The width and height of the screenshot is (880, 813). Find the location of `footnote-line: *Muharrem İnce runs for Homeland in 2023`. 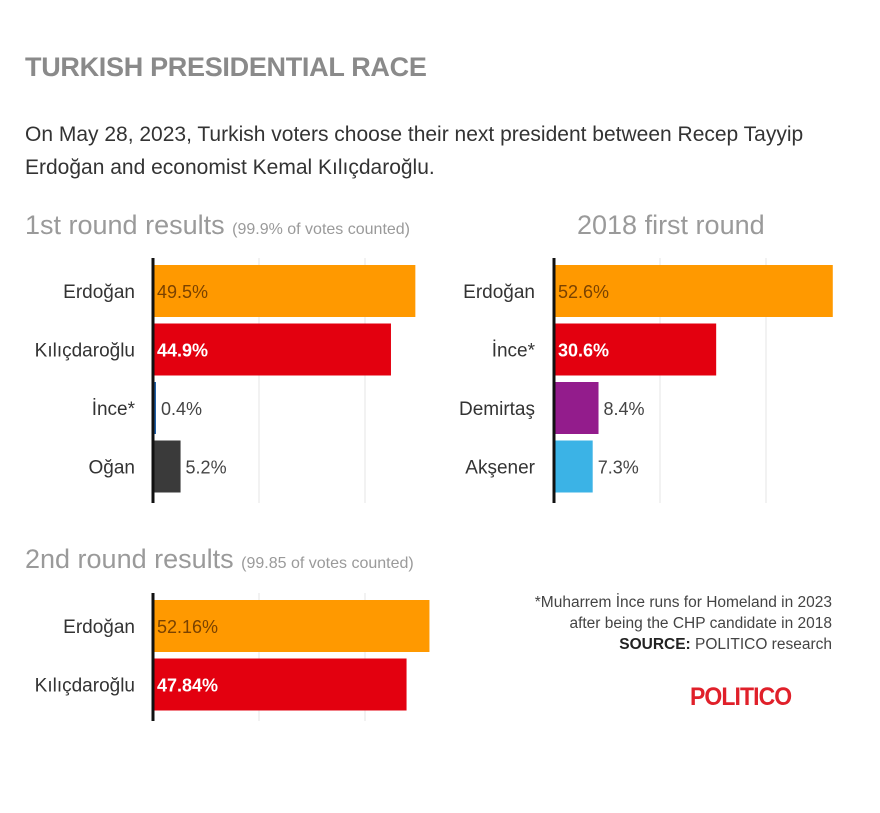

footnote-line: *Muharrem İnce runs for Homeland in 2023 is located at coordinates (683, 602).